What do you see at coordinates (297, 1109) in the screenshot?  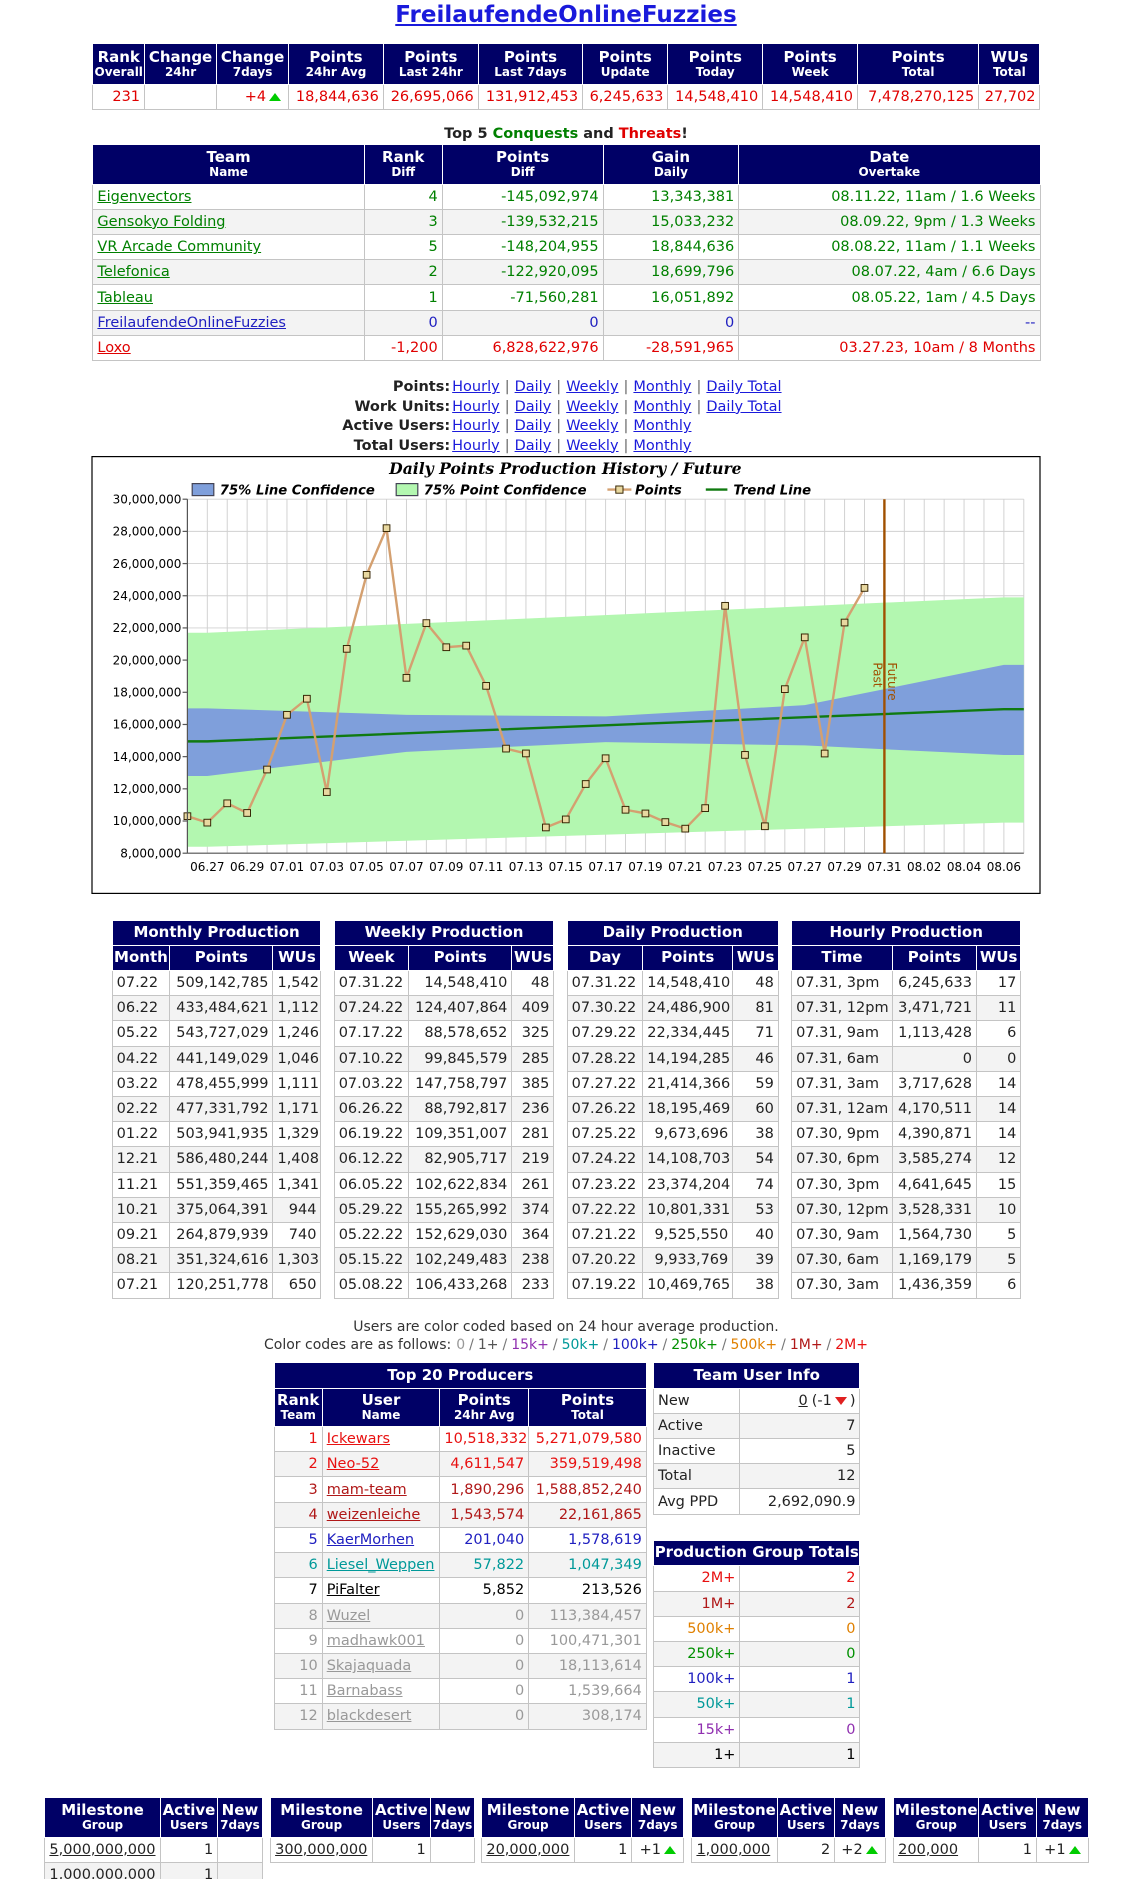 I see `table-cell: 1,171` at bounding box center [297, 1109].